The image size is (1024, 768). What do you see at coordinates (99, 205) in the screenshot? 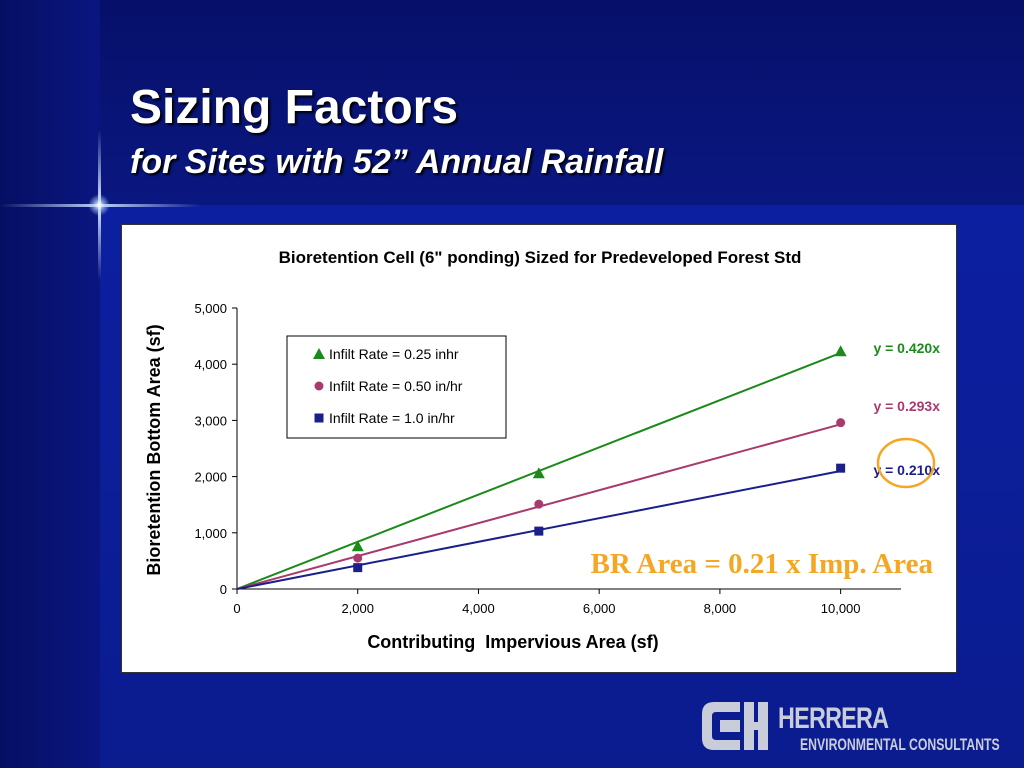
I see `flare-star-icon` at bounding box center [99, 205].